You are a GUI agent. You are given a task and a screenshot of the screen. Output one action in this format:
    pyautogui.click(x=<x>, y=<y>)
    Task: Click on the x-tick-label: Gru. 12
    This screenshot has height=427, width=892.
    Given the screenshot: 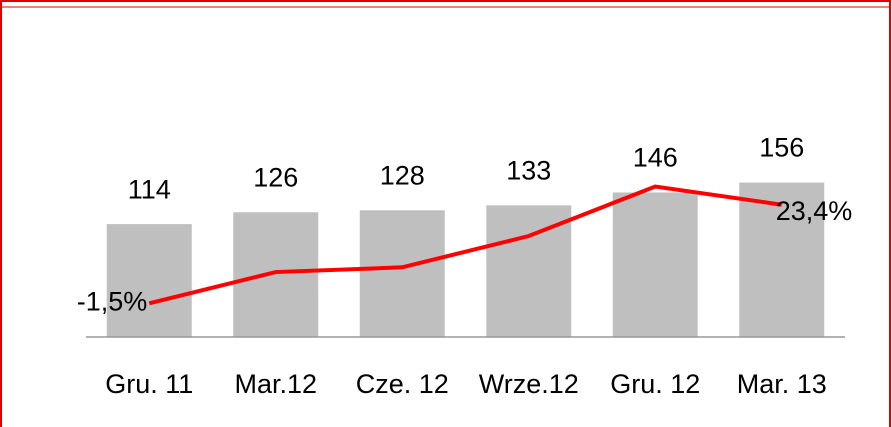 What is the action you would take?
    pyautogui.click(x=655, y=384)
    